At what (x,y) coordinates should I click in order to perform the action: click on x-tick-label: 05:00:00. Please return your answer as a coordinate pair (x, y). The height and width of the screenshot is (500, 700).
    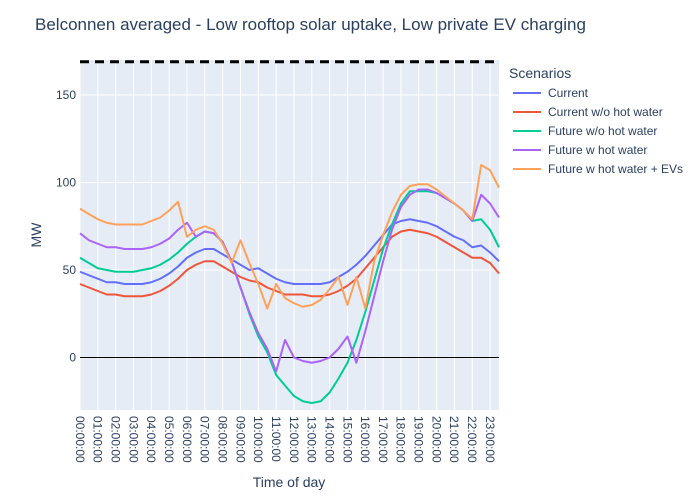
    Looking at the image, I should click on (169, 439).